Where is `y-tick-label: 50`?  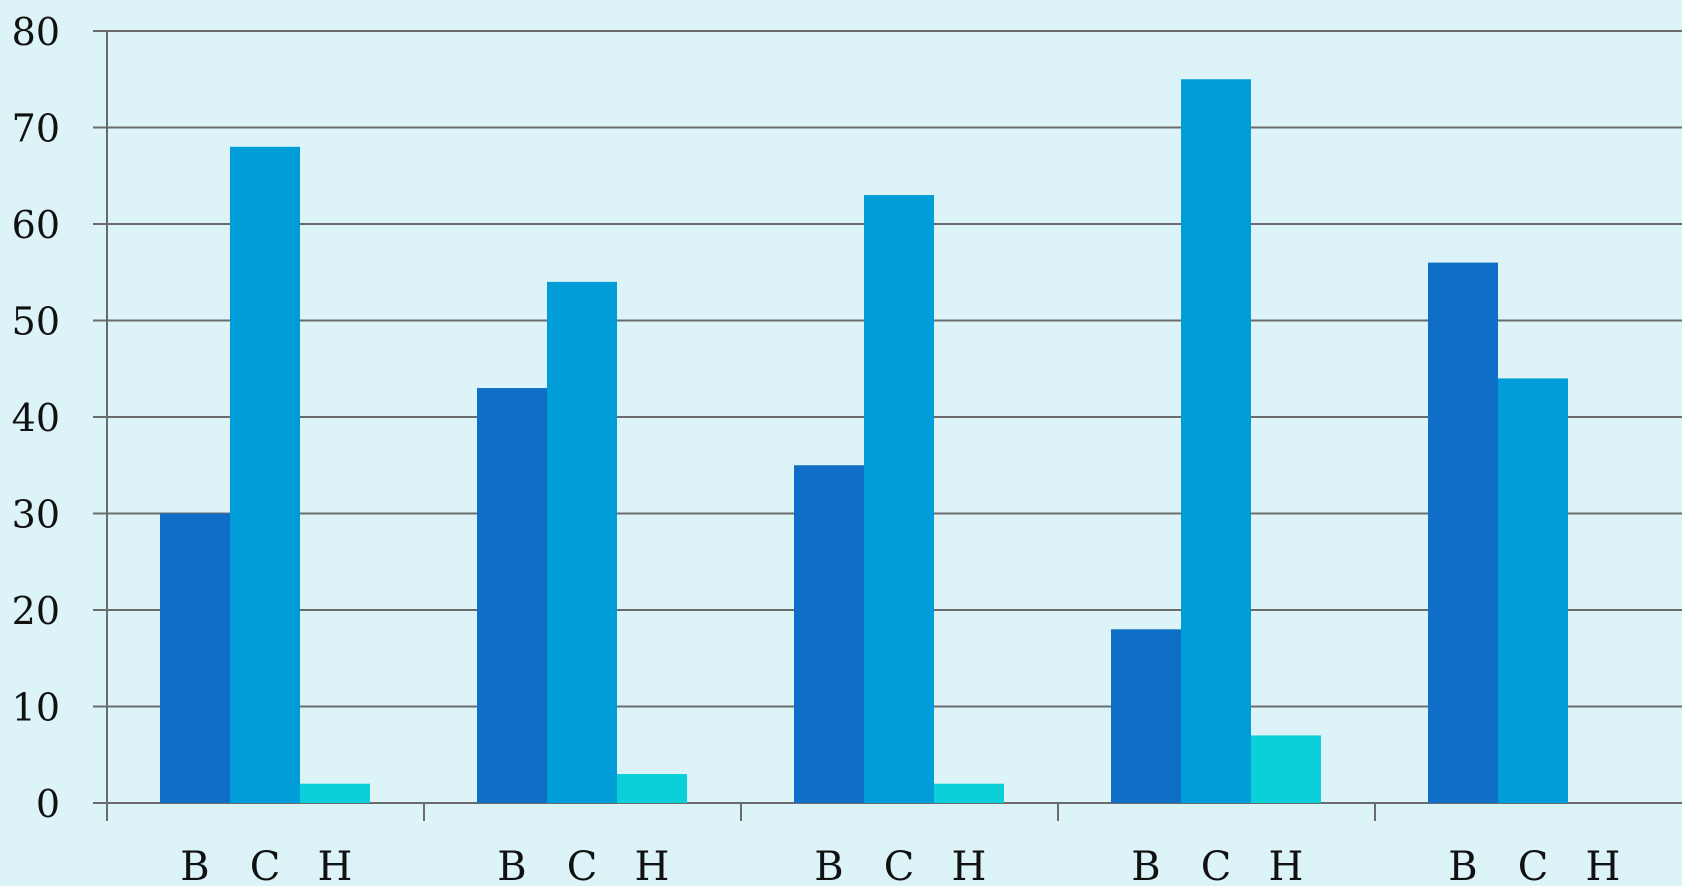
y-tick-label: 50 is located at coordinates (36, 322).